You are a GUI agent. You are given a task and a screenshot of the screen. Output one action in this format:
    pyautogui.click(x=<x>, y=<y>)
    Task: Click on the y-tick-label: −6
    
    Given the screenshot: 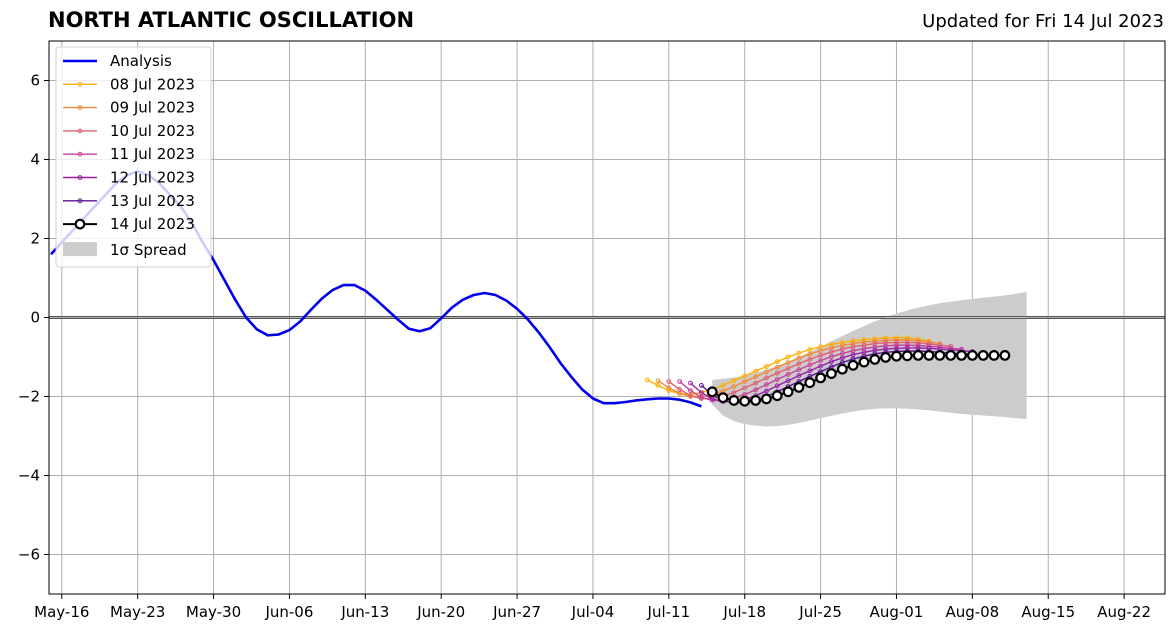 What is the action you would take?
    pyautogui.click(x=29, y=555)
    